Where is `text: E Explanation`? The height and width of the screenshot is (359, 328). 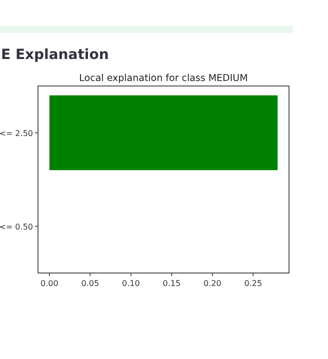 text: E Explanation is located at coordinates (55, 55).